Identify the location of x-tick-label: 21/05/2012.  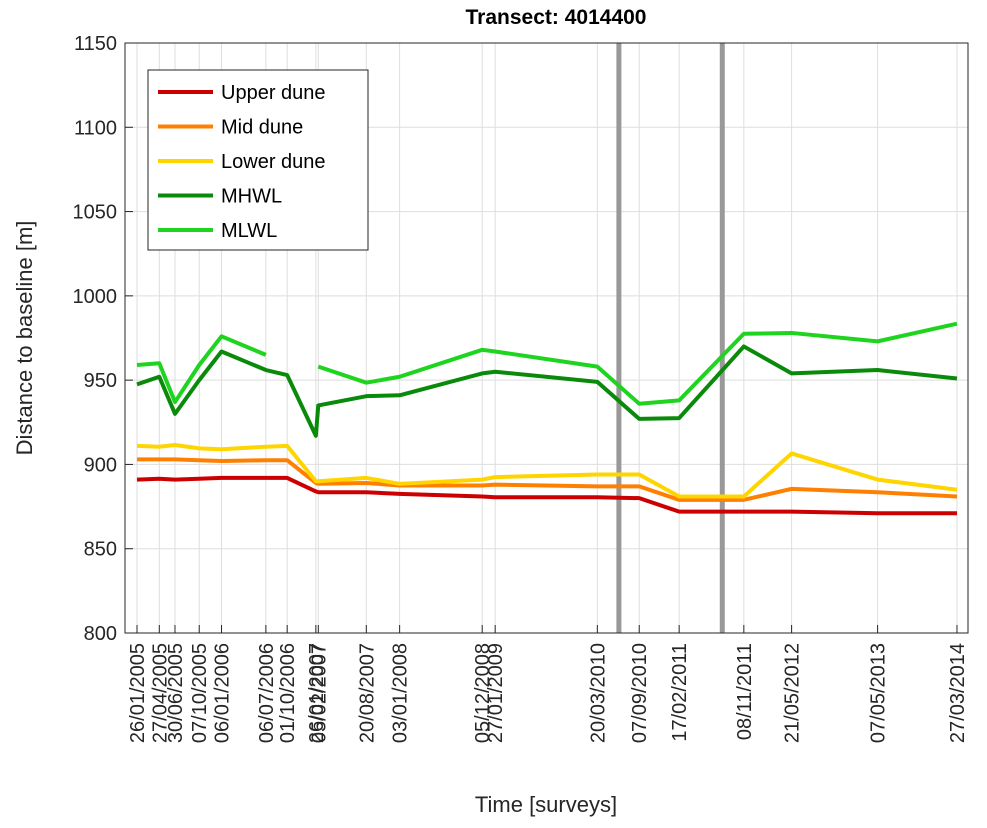
(793, 693).